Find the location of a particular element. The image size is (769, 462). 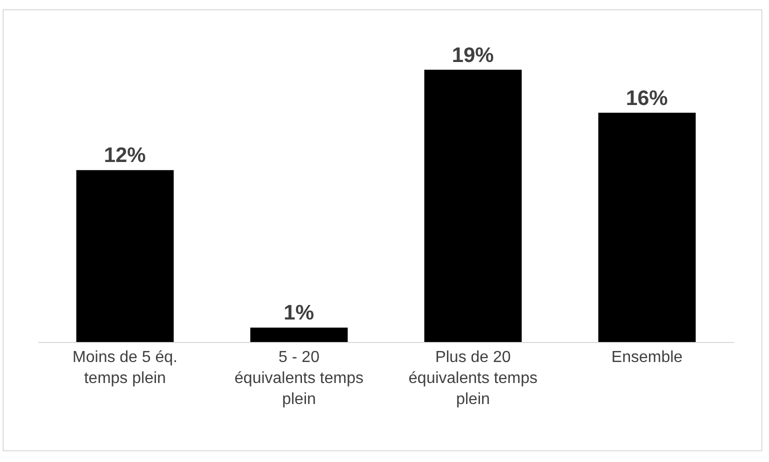

data-label: 16% is located at coordinates (647, 98).